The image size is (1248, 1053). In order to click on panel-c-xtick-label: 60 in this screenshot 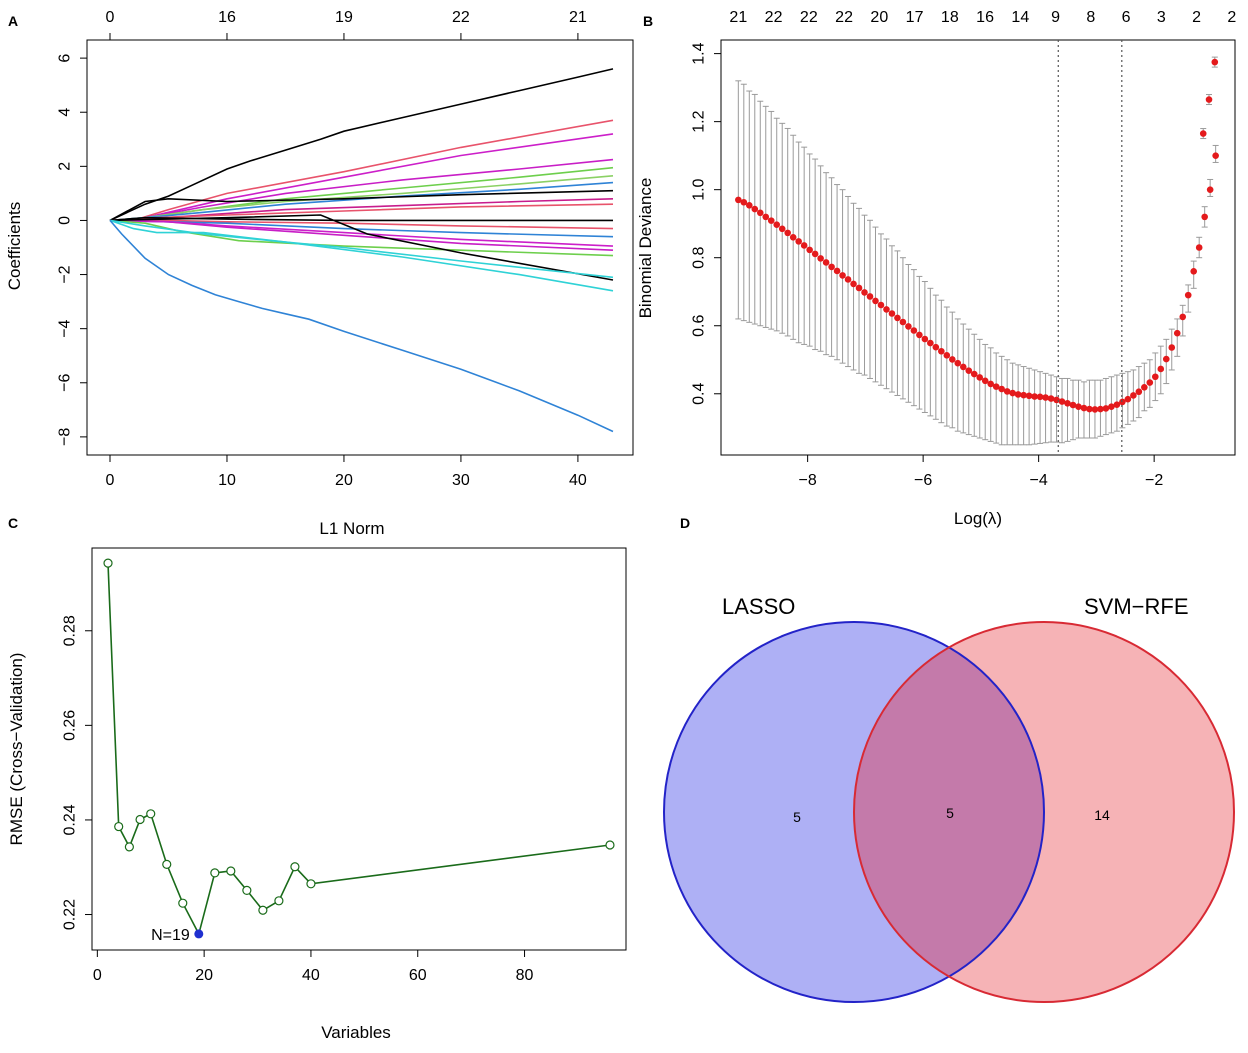, I will do `click(418, 975)`.